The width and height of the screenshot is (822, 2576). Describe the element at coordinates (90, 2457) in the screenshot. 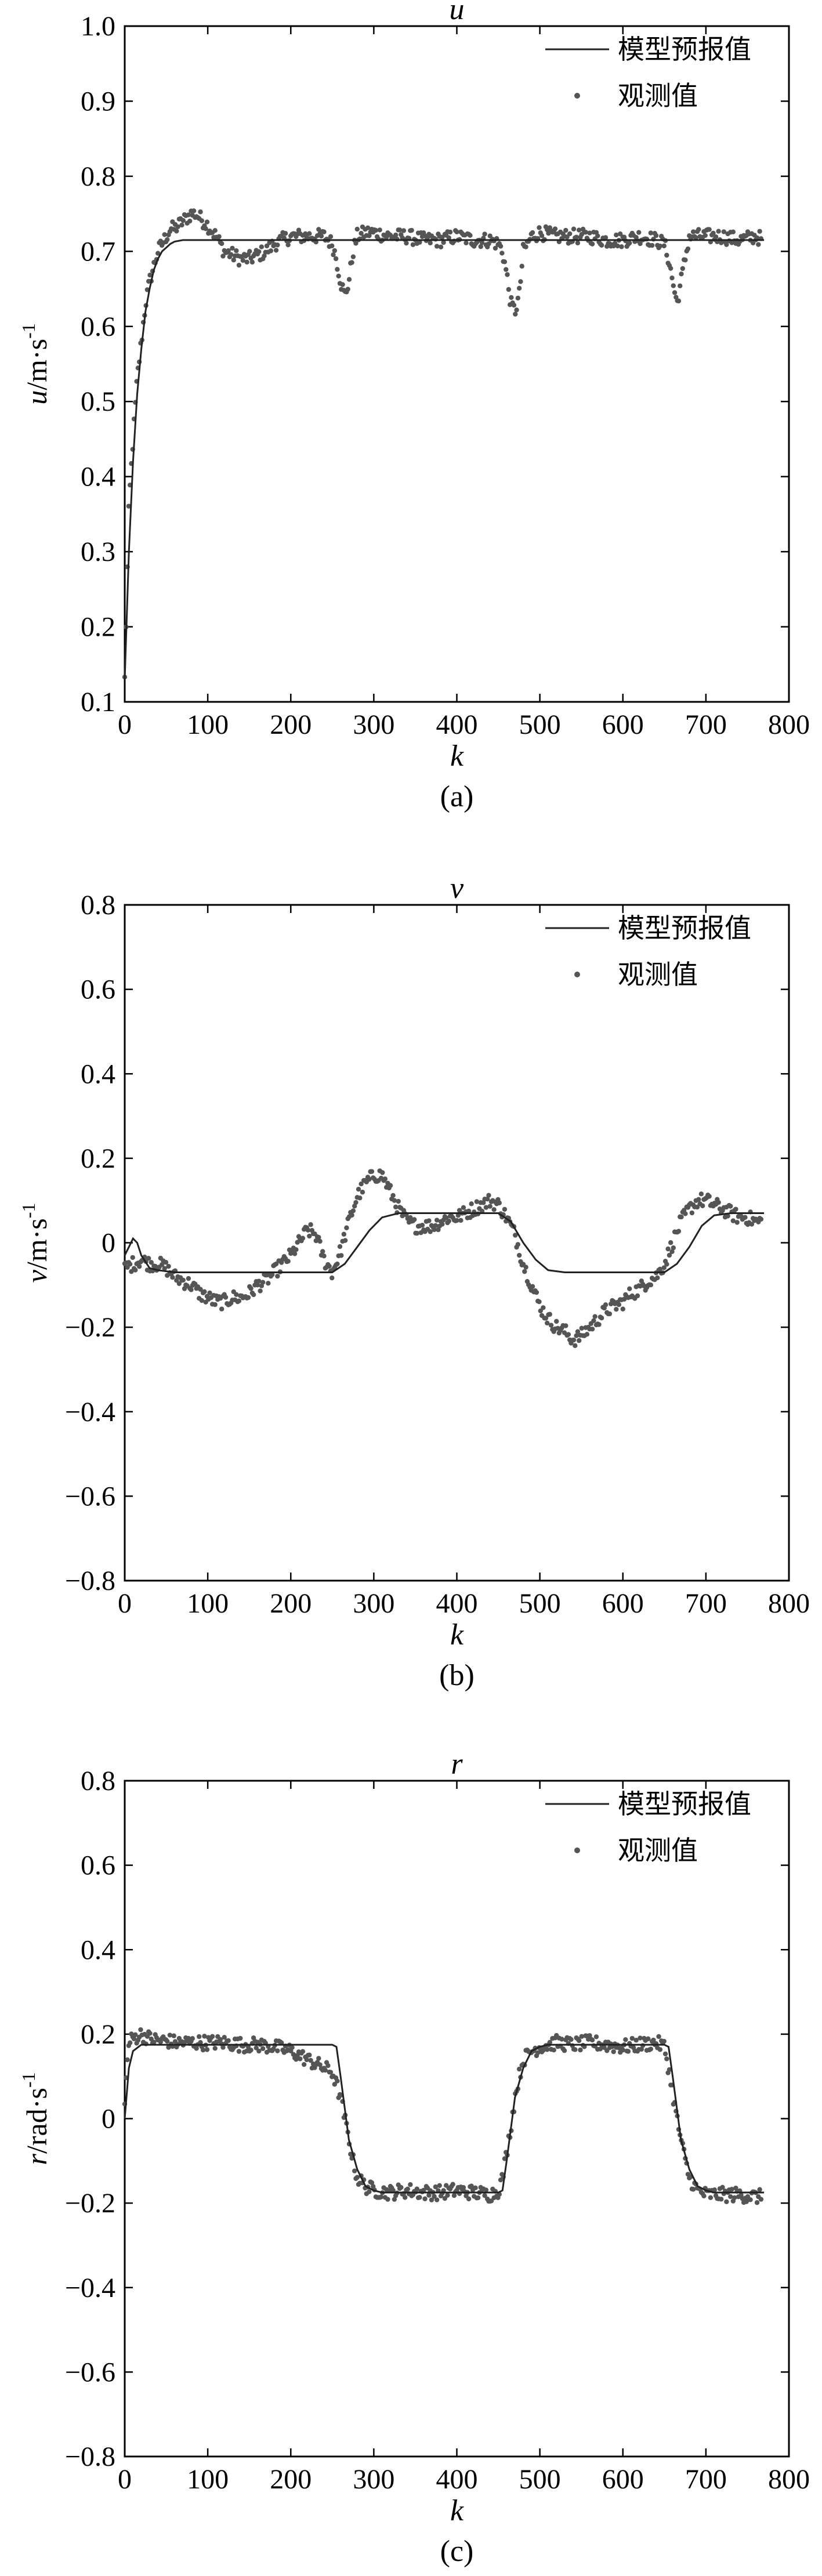

I see `y-tick-label: −0.8` at that location.